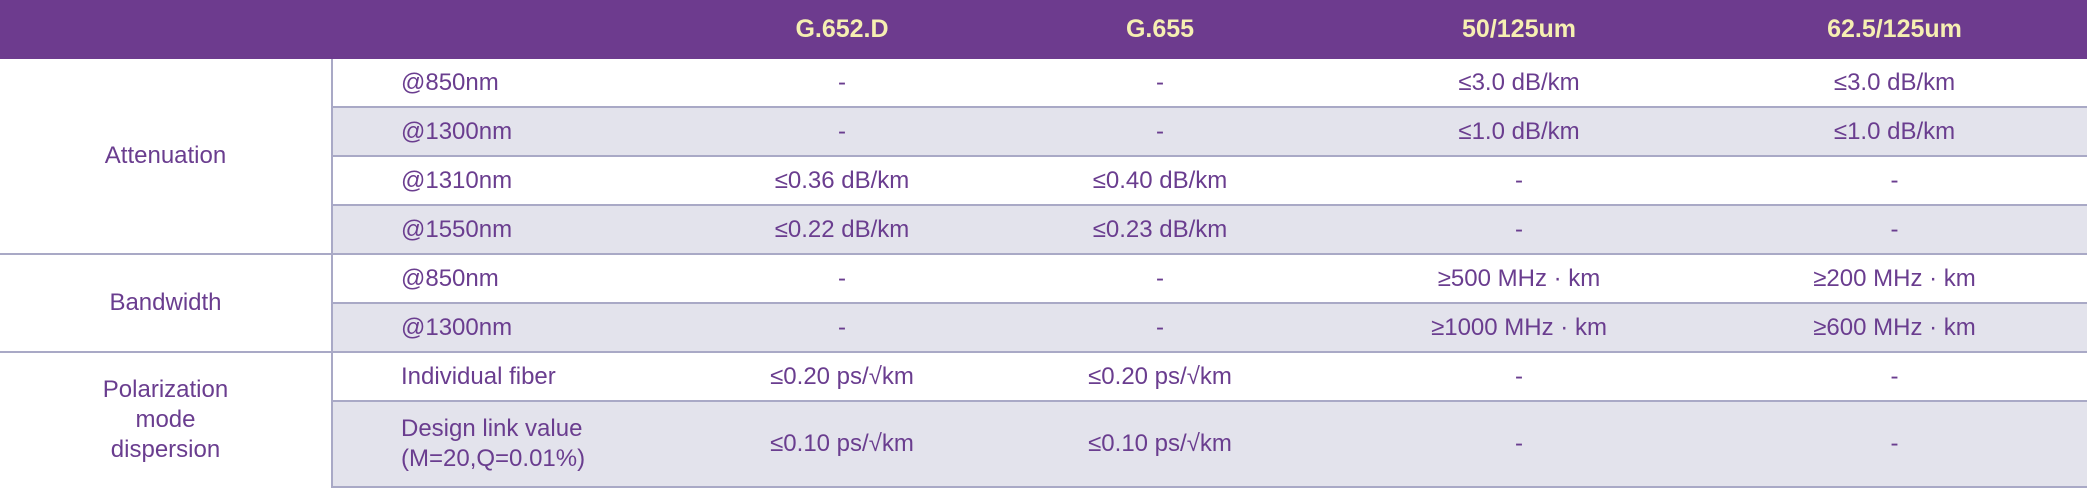  Describe the element at coordinates (1894, 327) in the screenshot. I see `value-cell: ≥600 MHz · km` at that location.